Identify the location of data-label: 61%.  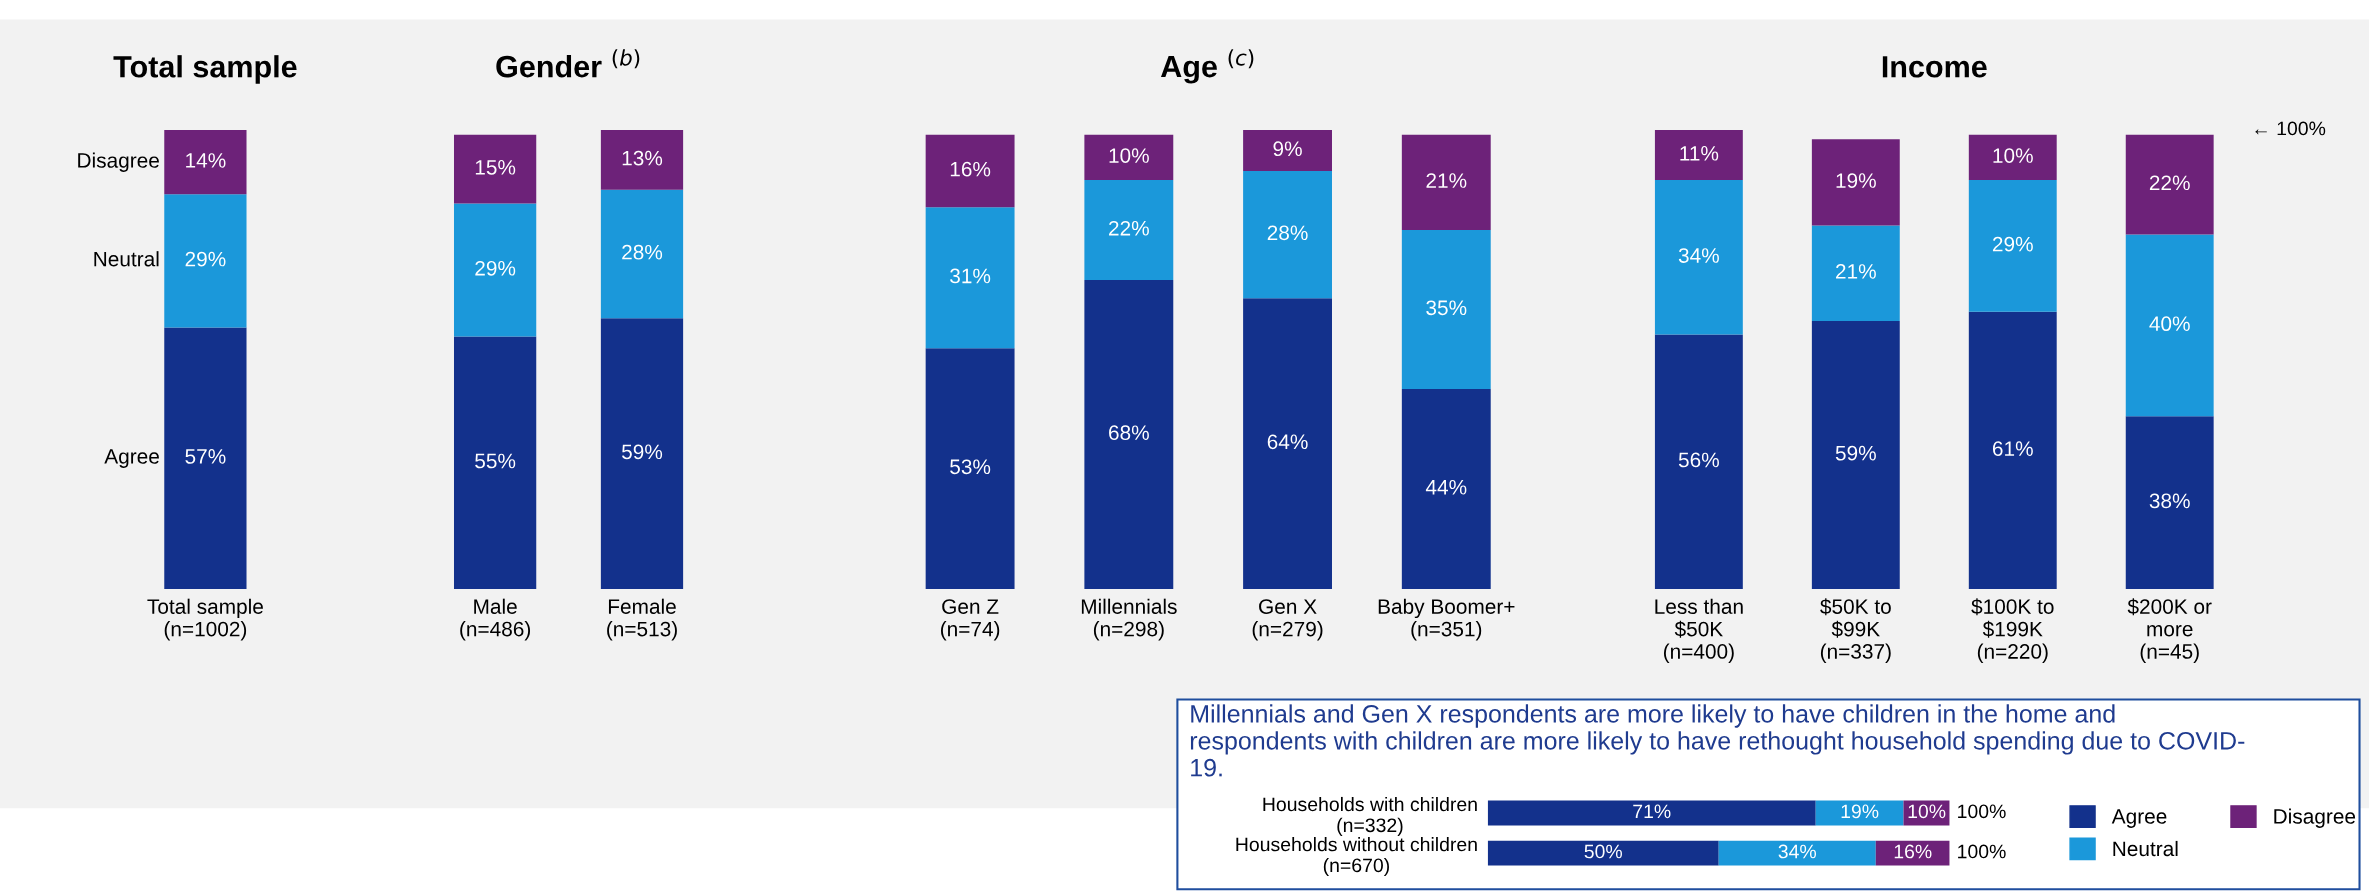
(2012, 448).